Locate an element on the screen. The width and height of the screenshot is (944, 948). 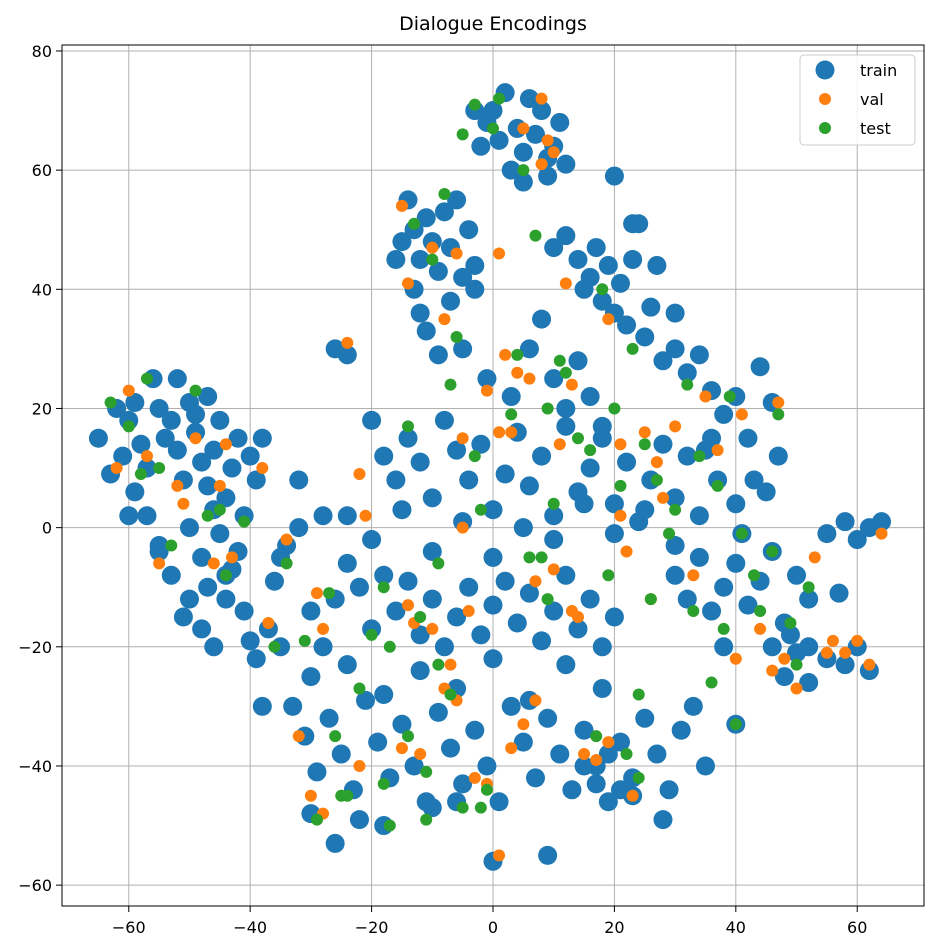
x-tick-label: 0 is located at coordinates (493, 927).